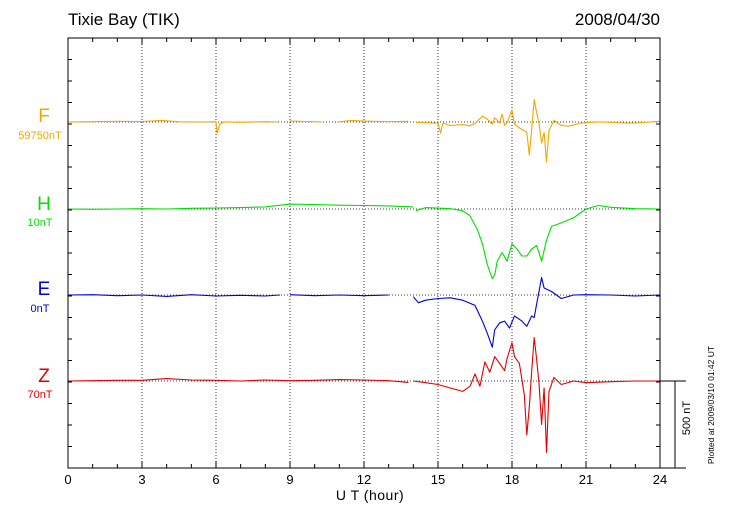 The height and width of the screenshot is (520, 730). Describe the element at coordinates (142, 479) in the screenshot. I see `x-tick-label: 3` at that location.